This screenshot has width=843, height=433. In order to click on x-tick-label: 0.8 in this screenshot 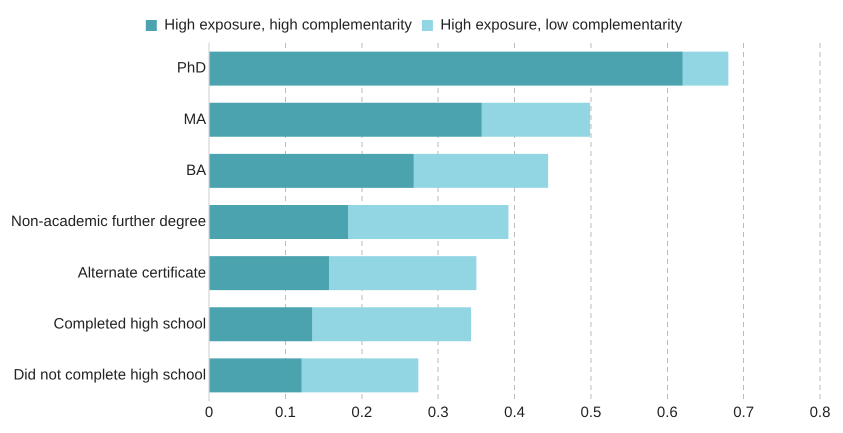, I will do `click(820, 413)`.